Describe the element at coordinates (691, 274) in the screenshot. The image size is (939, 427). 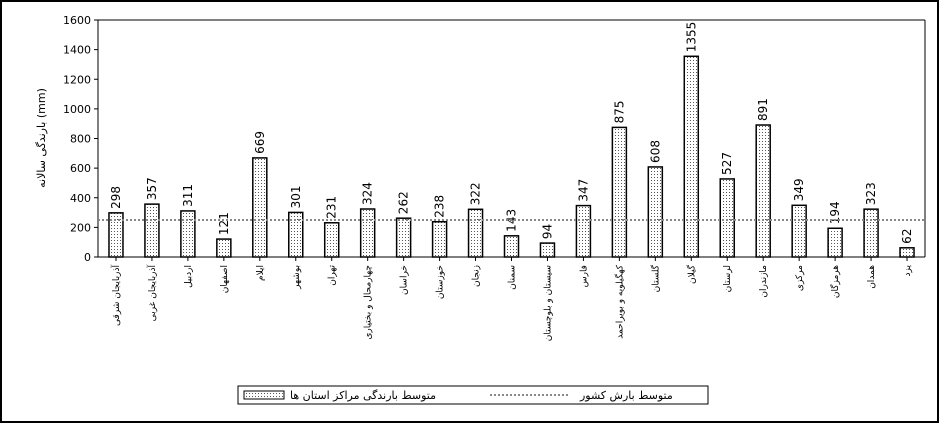
I see `x-tick-label: گیلان` at that location.